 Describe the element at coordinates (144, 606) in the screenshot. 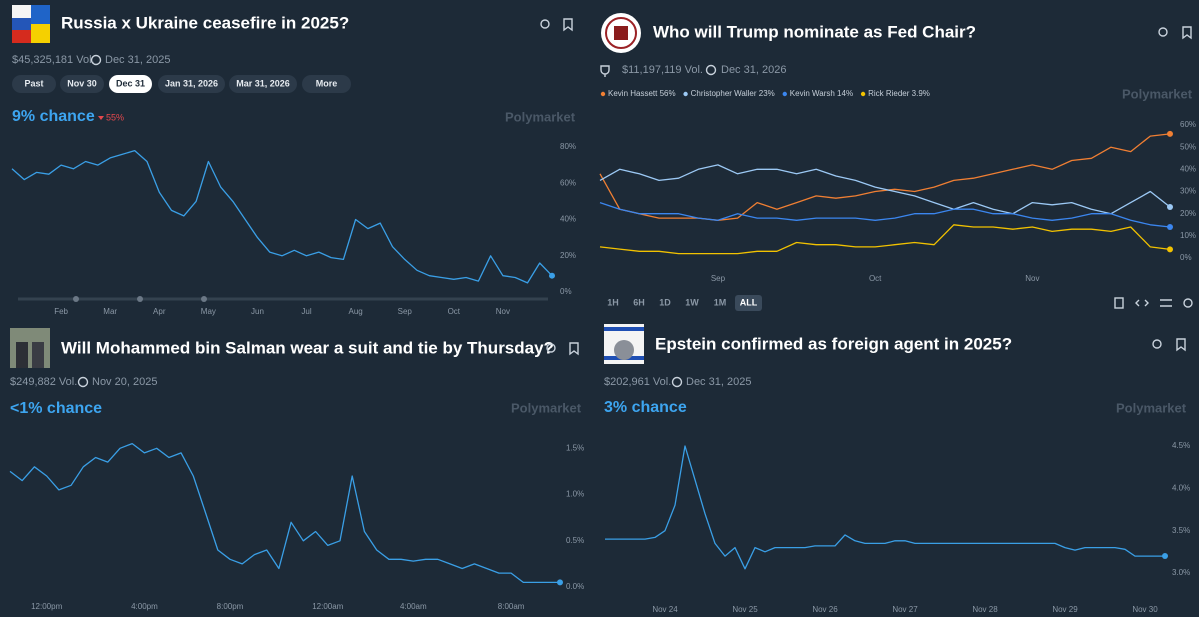

I see `x-tick-label: 4:00pm` at that location.